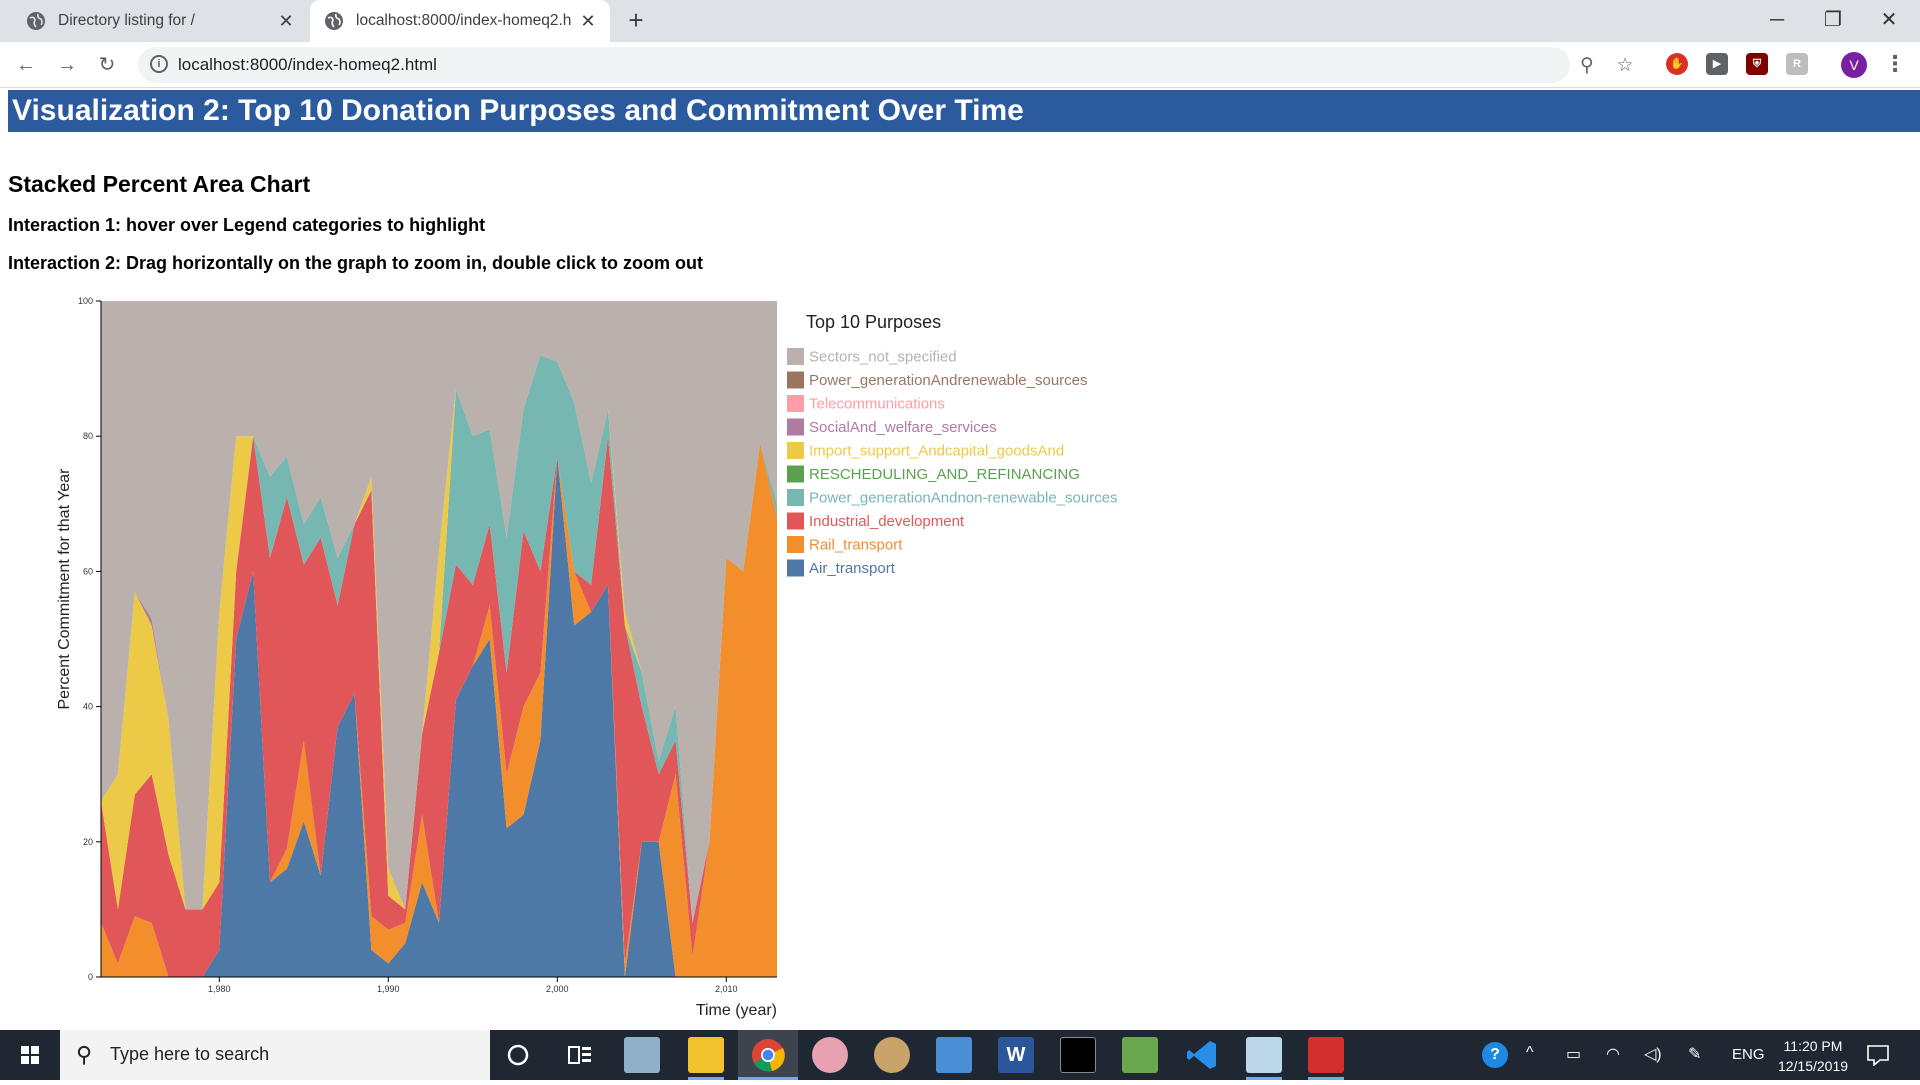 The height and width of the screenshot is (1085, 1920). Describe the element at coordinates (903, 427) in the screenshot. I see `legend-item-socialand-welfare-services: SocialAnd_welfare_services` at that location.